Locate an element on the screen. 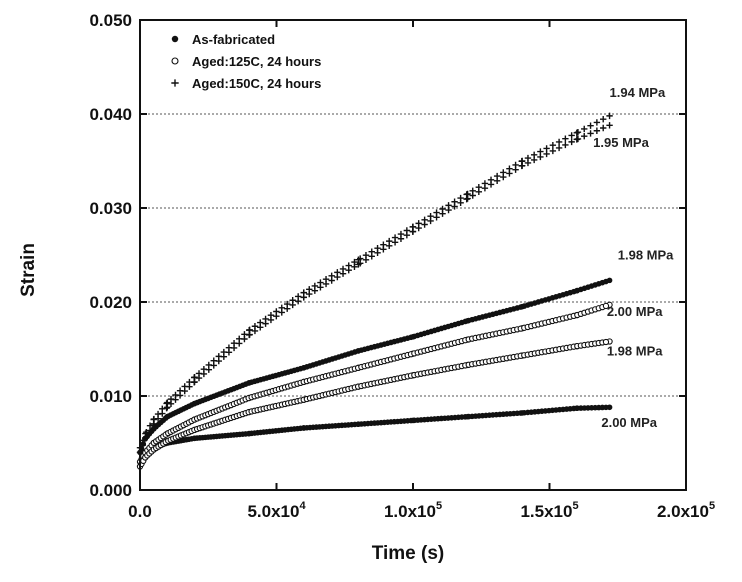 This screenshot has width=742, height=582. series-path is located at coordinates (375, 403).